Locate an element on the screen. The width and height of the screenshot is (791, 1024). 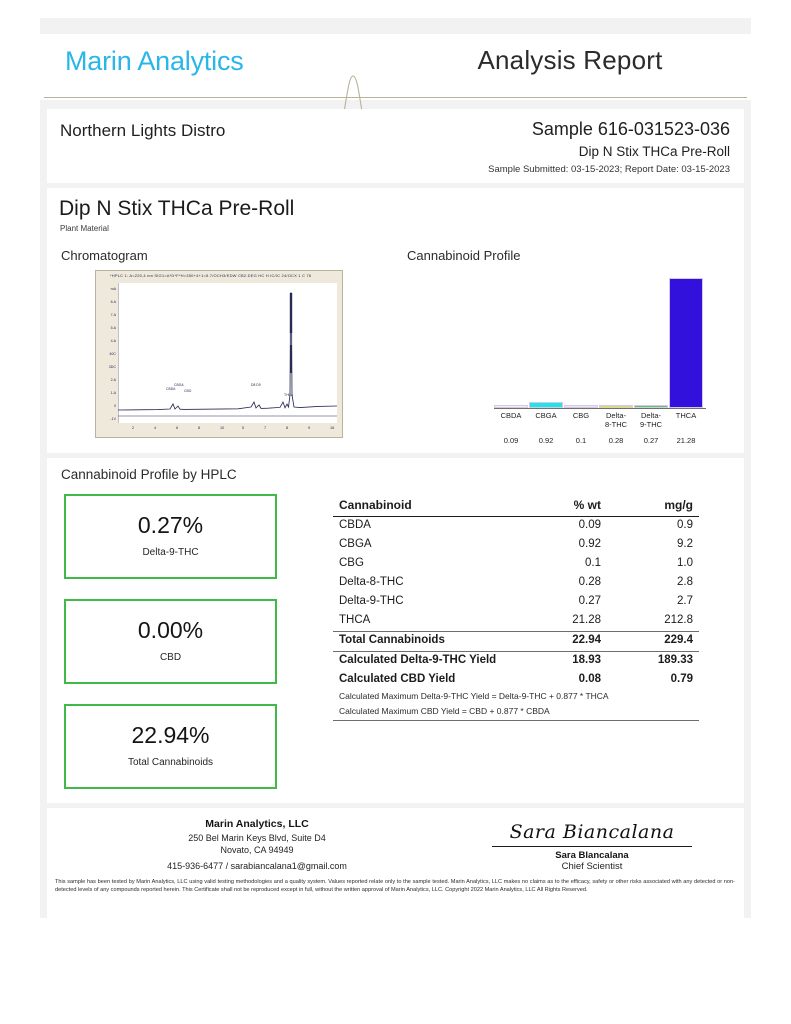
bar-cbga is located at coordinates (546, 405).